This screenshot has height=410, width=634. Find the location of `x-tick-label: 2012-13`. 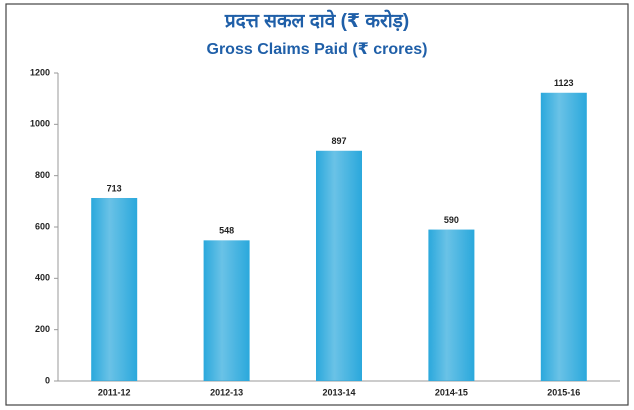

x-tick-label: 2012-13 is located at coordinates (226, 392).